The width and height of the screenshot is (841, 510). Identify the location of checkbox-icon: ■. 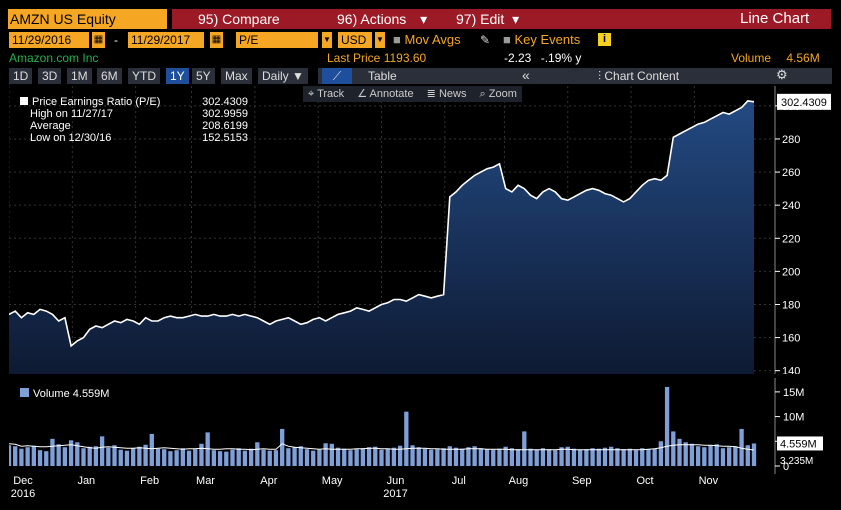
(397, 39).